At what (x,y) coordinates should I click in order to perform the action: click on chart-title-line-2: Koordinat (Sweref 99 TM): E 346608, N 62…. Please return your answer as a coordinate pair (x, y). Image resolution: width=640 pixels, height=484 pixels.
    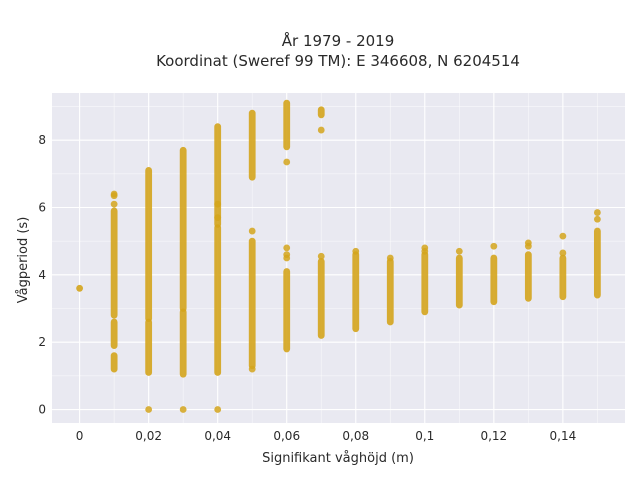
    Looking at the image, I should click on (338, 61).